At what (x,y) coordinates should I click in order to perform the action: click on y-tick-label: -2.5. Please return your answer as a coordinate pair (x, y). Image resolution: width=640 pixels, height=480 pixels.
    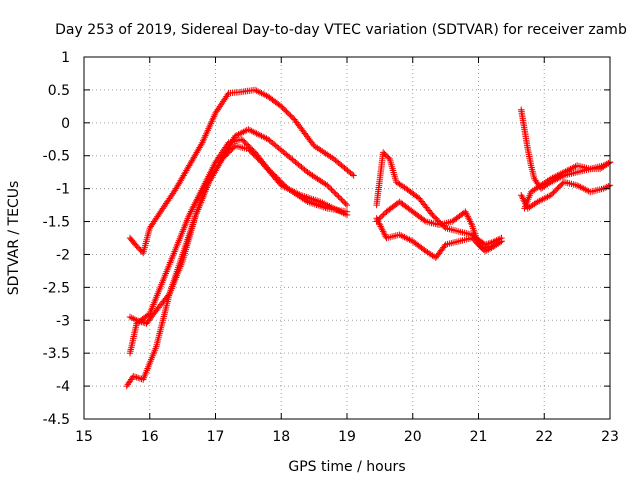
    Looking at the image, I should click on (56, 288).